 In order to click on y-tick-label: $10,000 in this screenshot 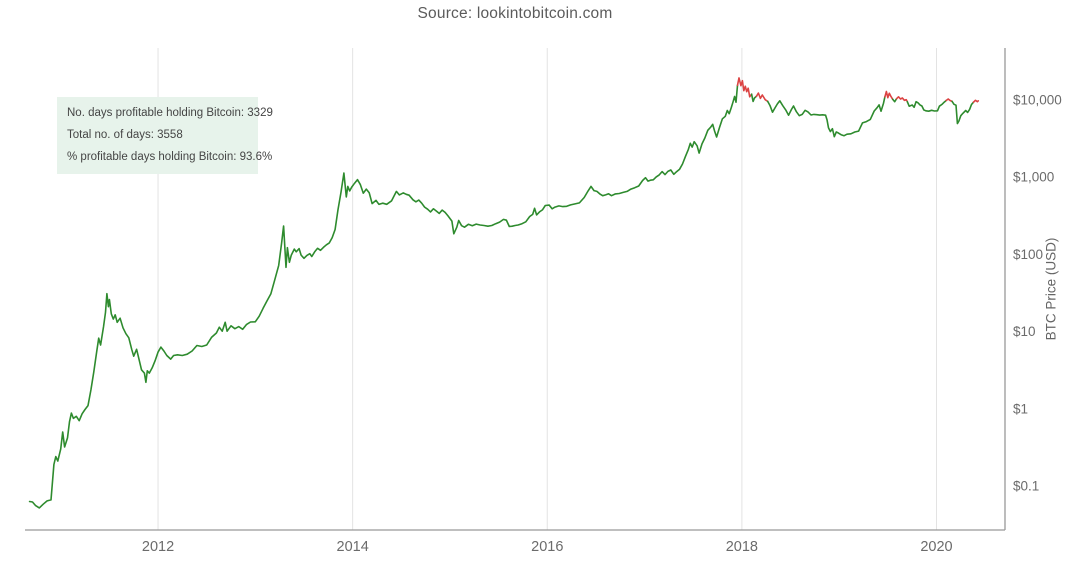, I will do `click(1037, 99)`.